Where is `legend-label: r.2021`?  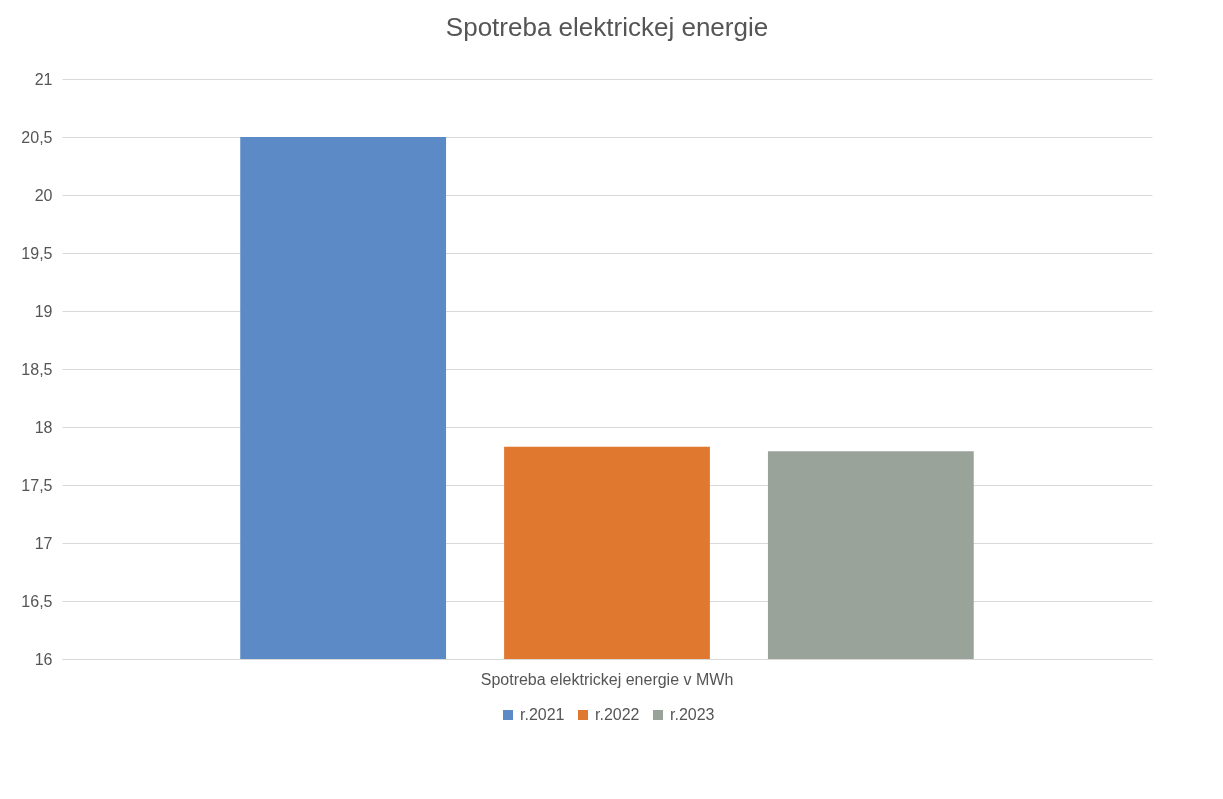
legend-label: r.2021 is located at coordinates (542, 714).